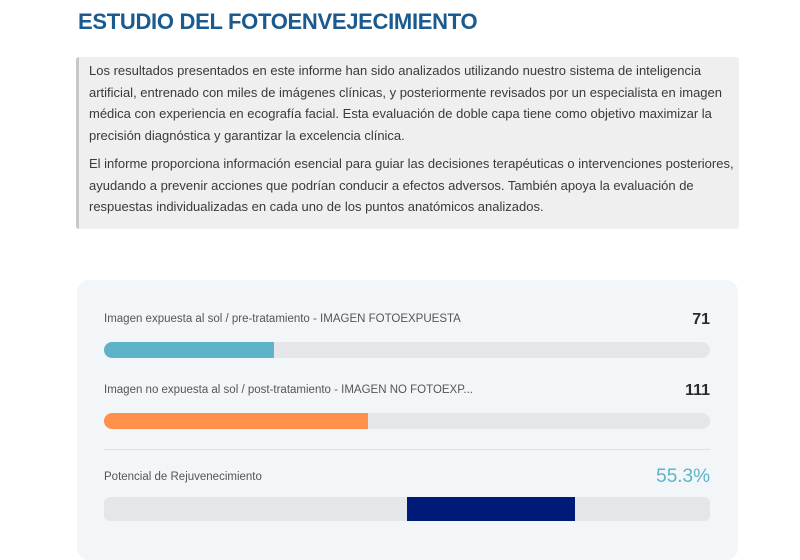 This screenshot has height=560, width=800. I want to click on rejuvenation-value: 55.3%, so click(683, 476).